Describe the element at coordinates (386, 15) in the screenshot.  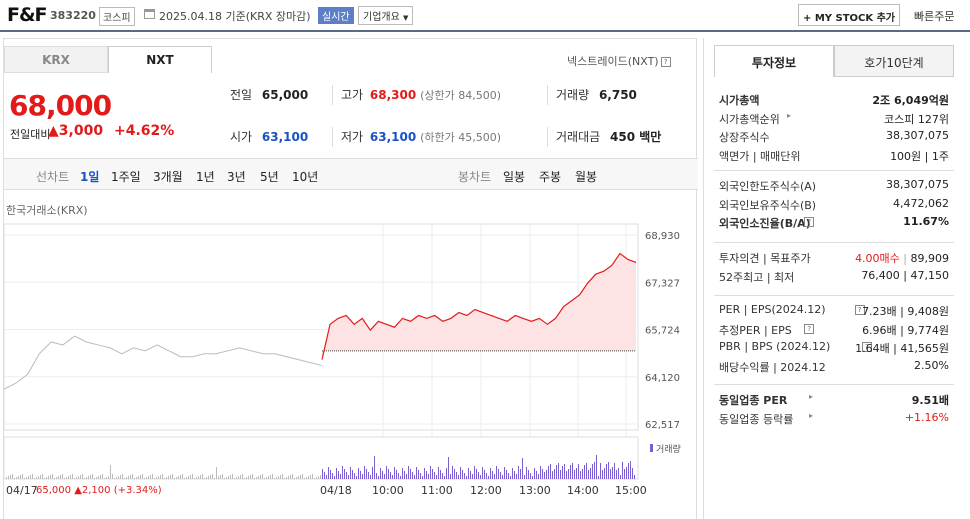
I see `company-info-dropdown: 기업개요 ▼` at that location.